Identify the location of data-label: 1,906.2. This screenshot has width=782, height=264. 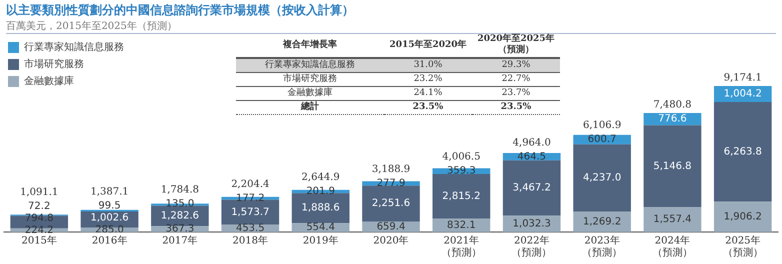
(743, 216).